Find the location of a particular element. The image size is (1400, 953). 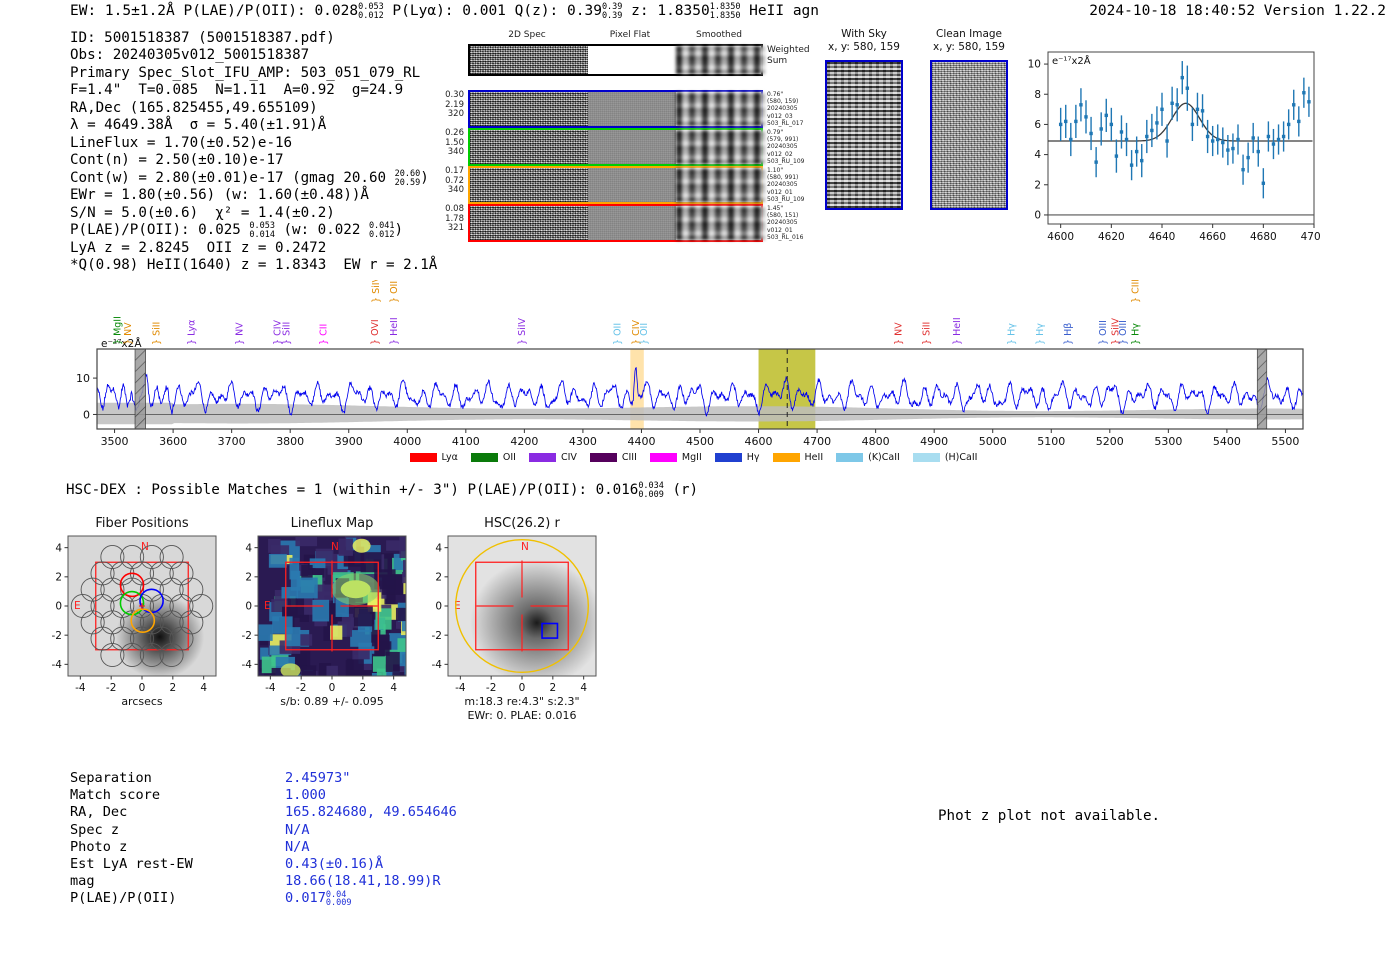

svg-text: 4600 is located at coordinates (759, 441).